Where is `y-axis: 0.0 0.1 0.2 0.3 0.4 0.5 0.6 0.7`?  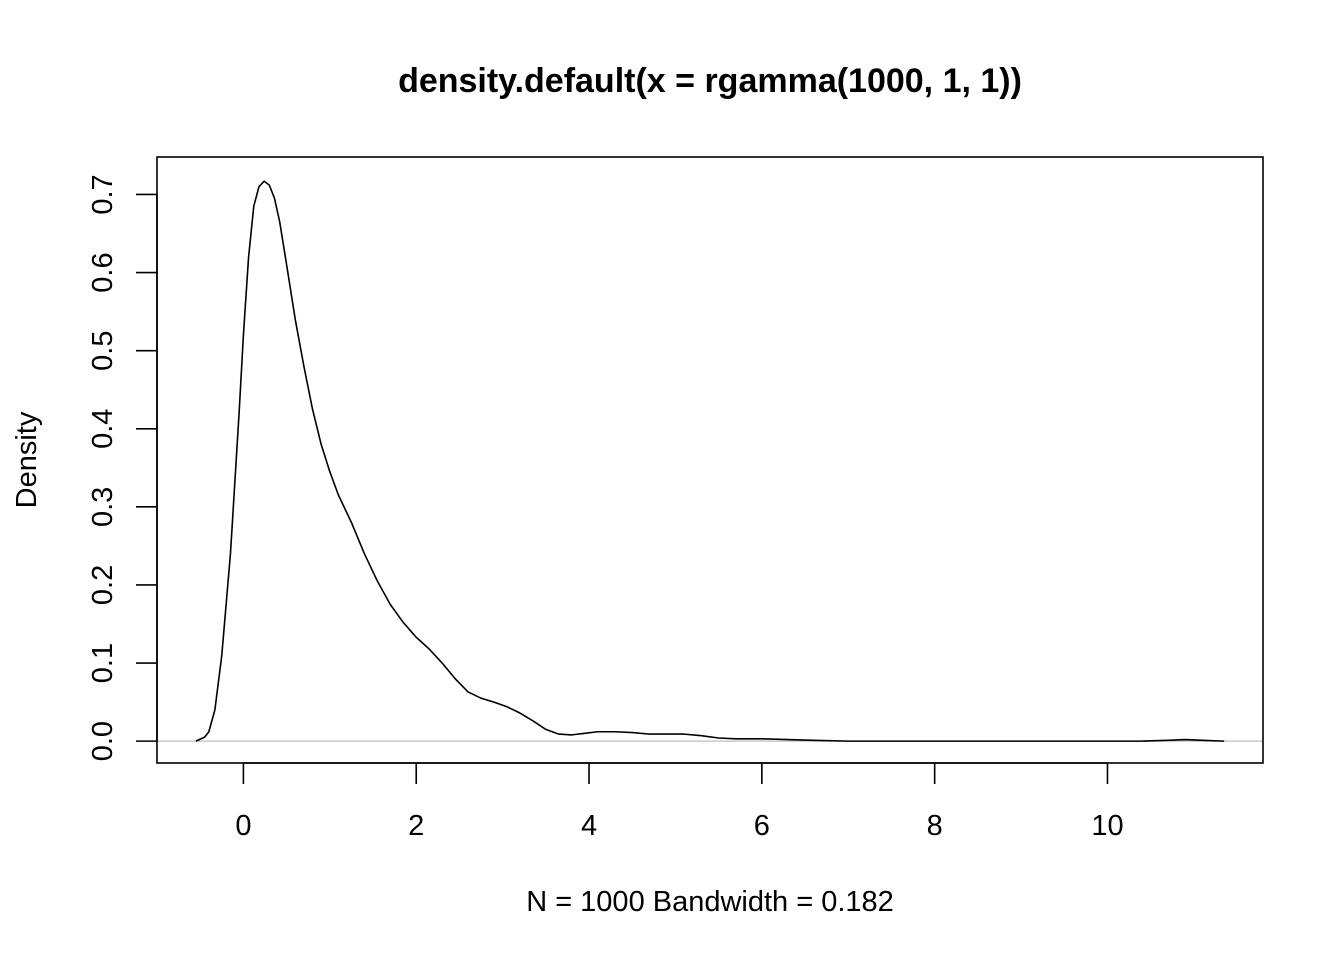
y-axis: 0.0 0.1 0.2 0.3 0.4 0.5 0.6 0.7 is located at coordinates (122, 467).